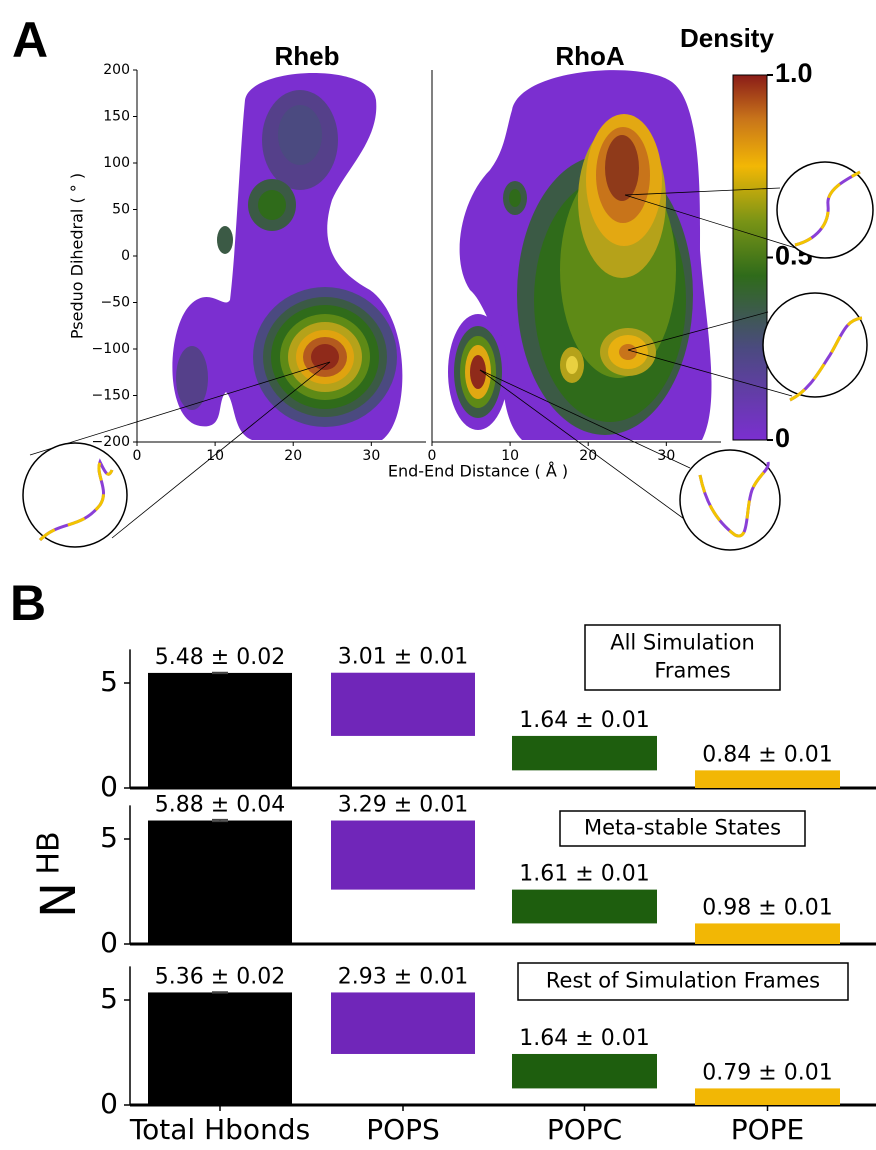 The height and width of the screenshot is (1150, 876). I want to click on x-tick-label: POPS, so click(403, 1129).